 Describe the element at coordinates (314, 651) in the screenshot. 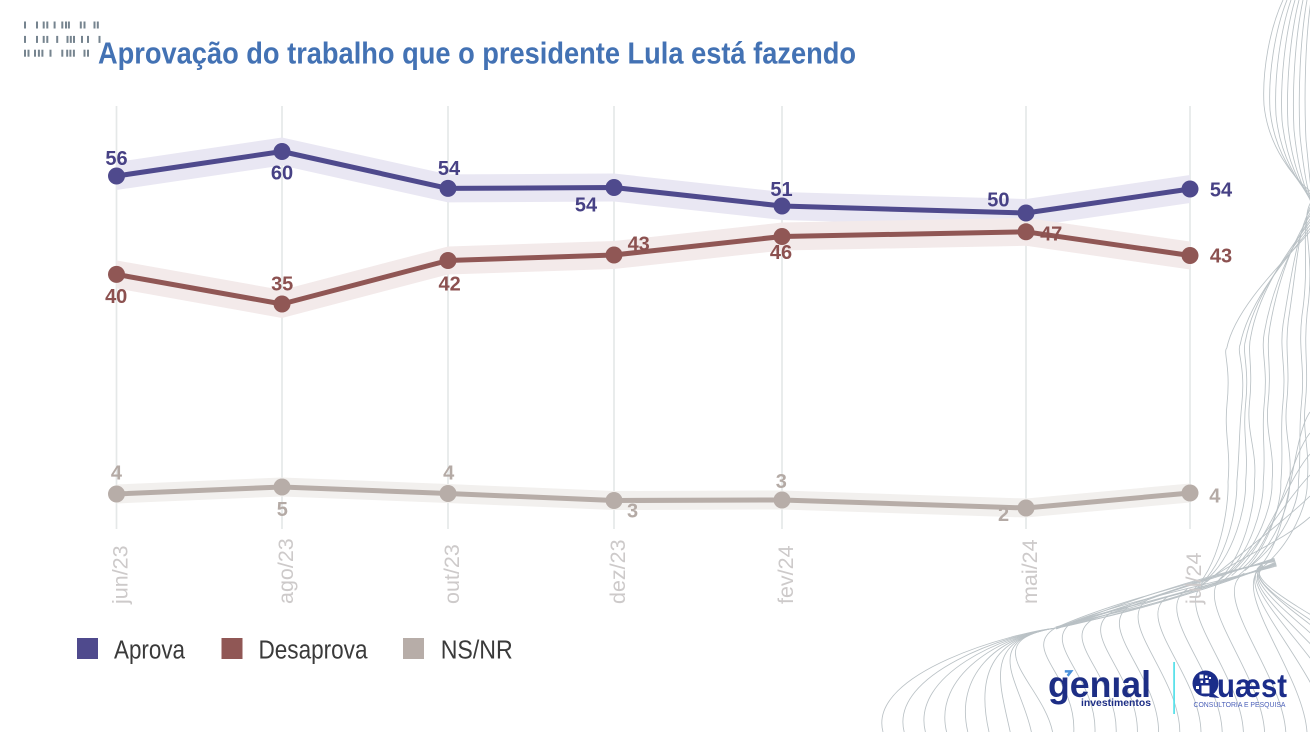

I see `svg-text: Desaprova` at that location.